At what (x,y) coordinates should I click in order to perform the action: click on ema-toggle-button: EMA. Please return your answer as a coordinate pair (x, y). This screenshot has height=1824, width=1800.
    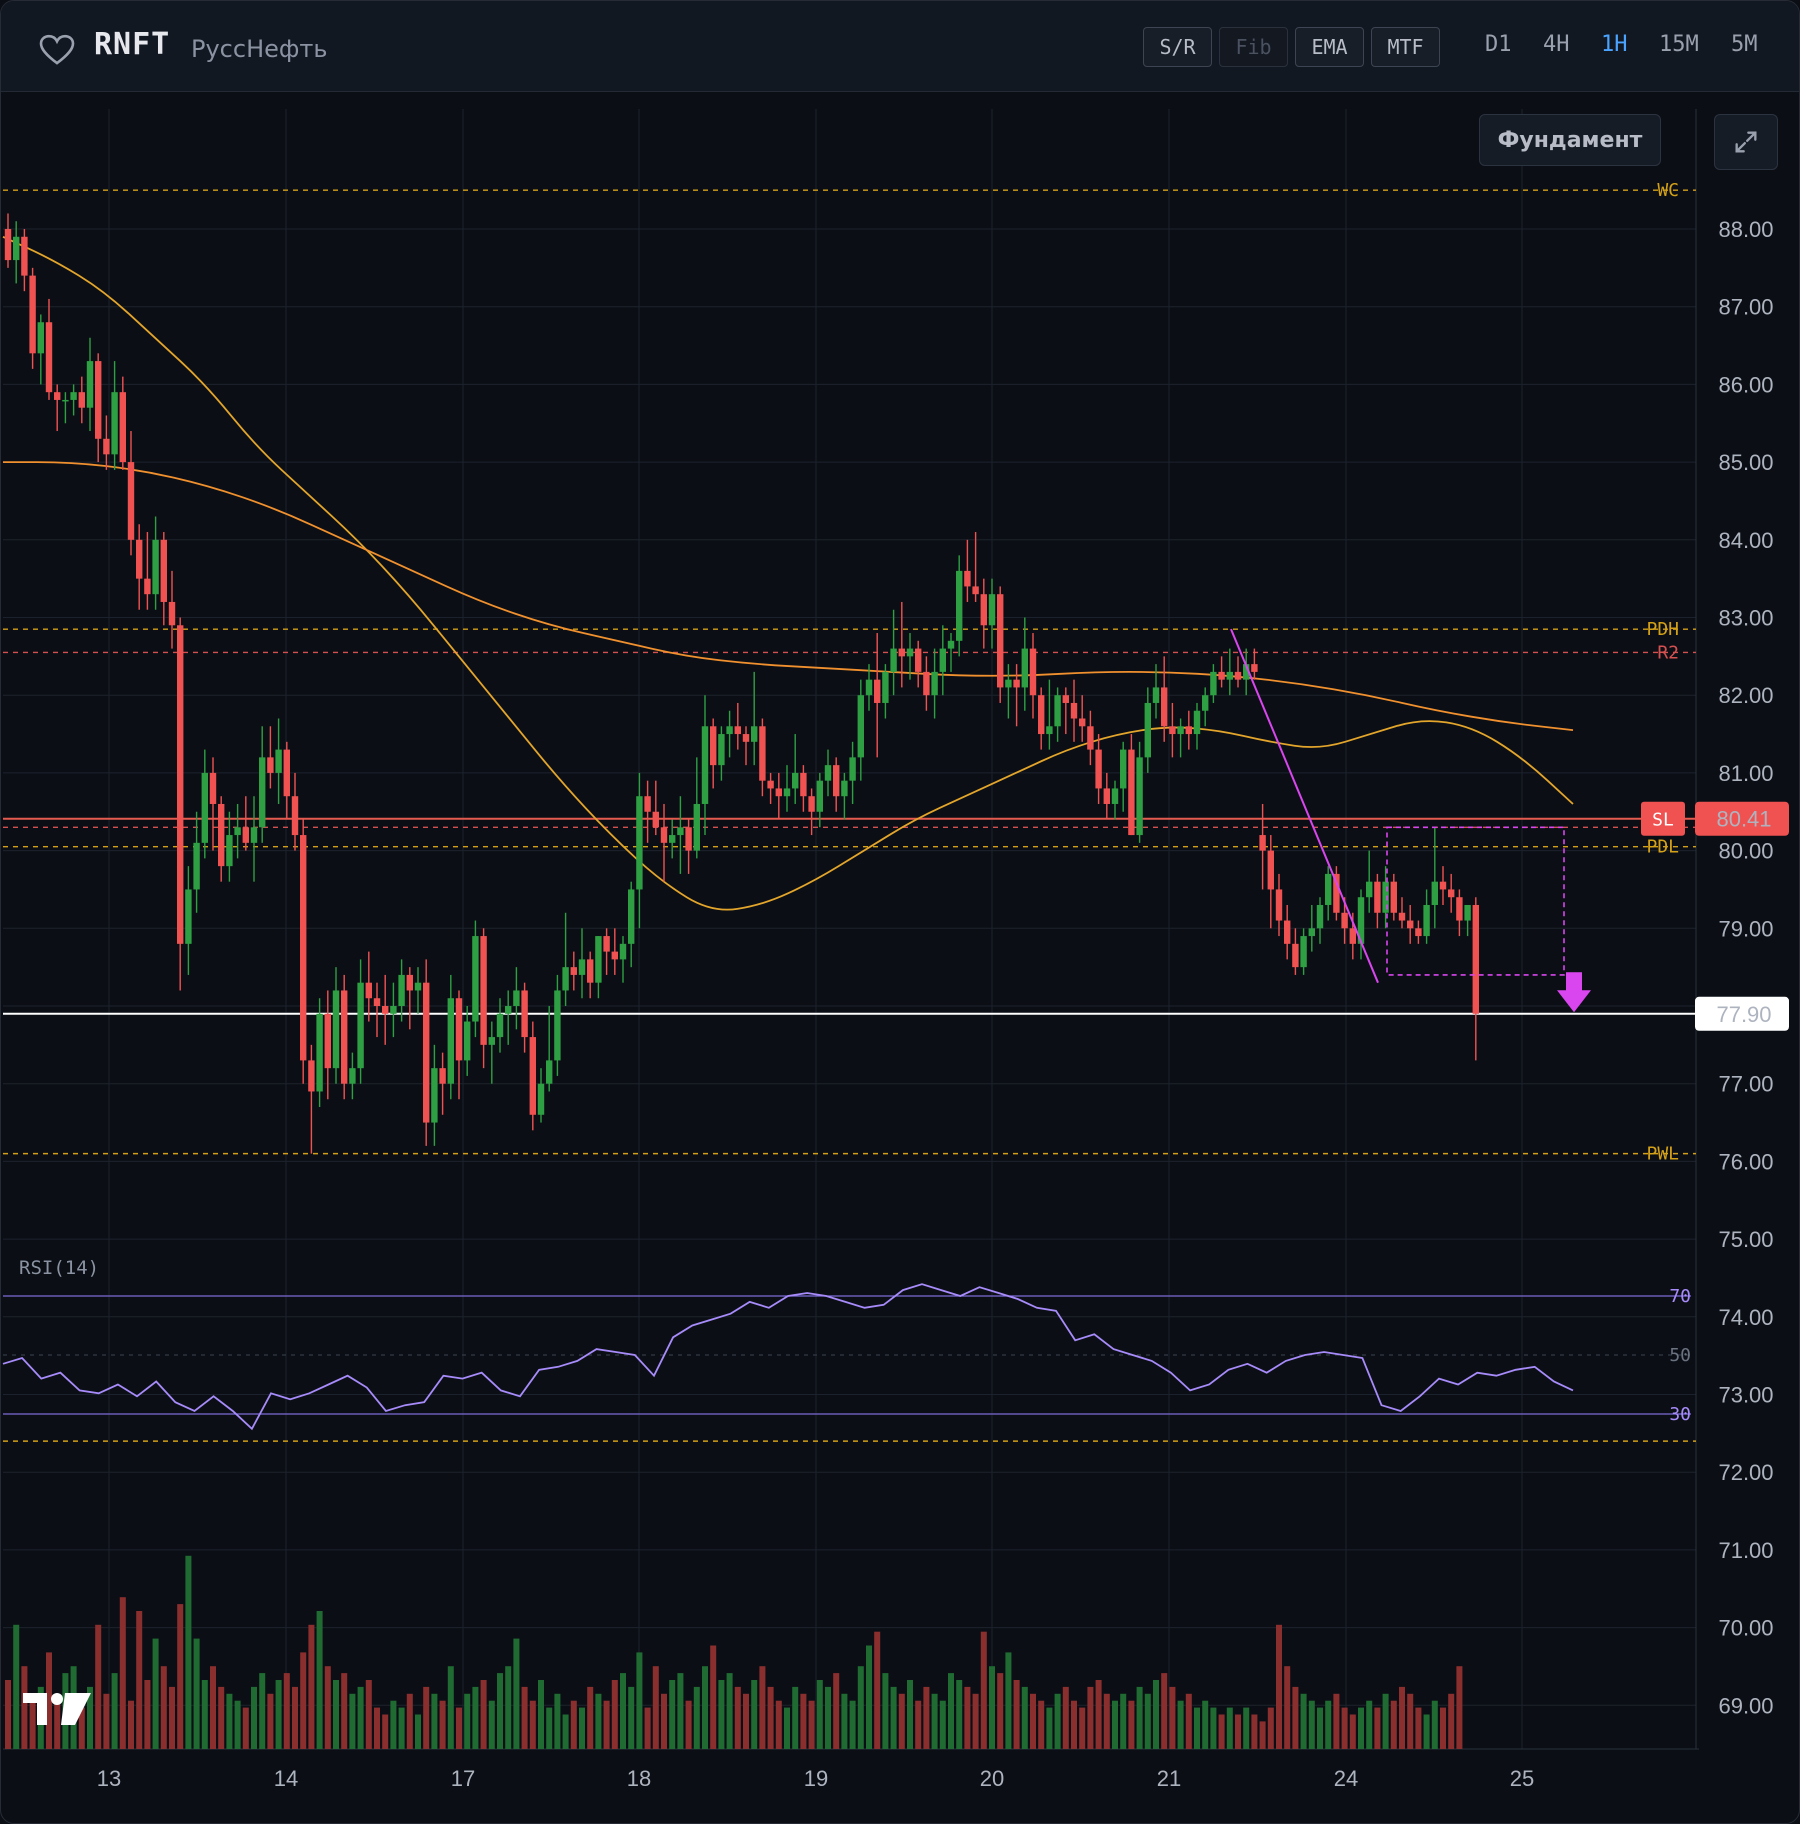
    Looking at the image, I should click on (1329, 47).